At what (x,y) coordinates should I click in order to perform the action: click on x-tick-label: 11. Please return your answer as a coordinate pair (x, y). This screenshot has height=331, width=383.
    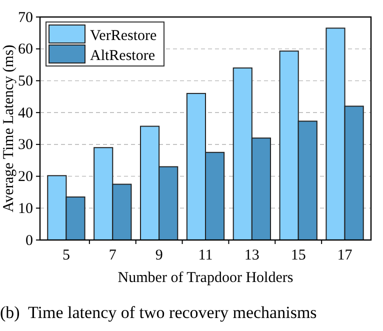
    Looking at the image, I should click on (205, 256).